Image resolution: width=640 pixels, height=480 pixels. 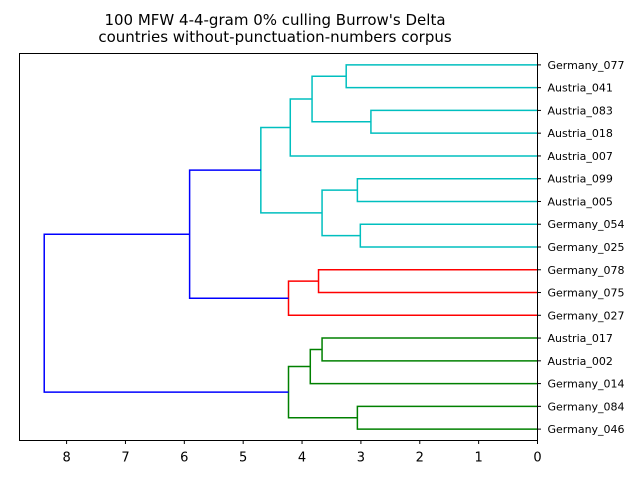 I want to click on dendrogram-link-c7, so click(x=341, y=213).